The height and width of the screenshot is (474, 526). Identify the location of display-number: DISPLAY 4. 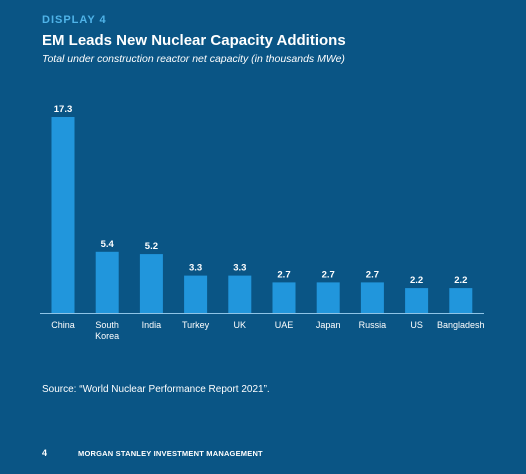
(74, 20).